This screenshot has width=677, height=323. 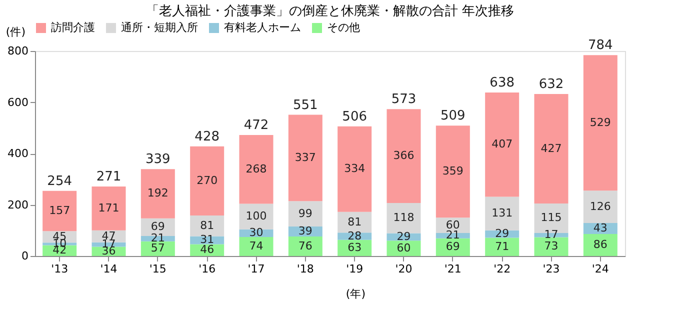 I want to click on data-label: 100, so click(x=256, y=216).